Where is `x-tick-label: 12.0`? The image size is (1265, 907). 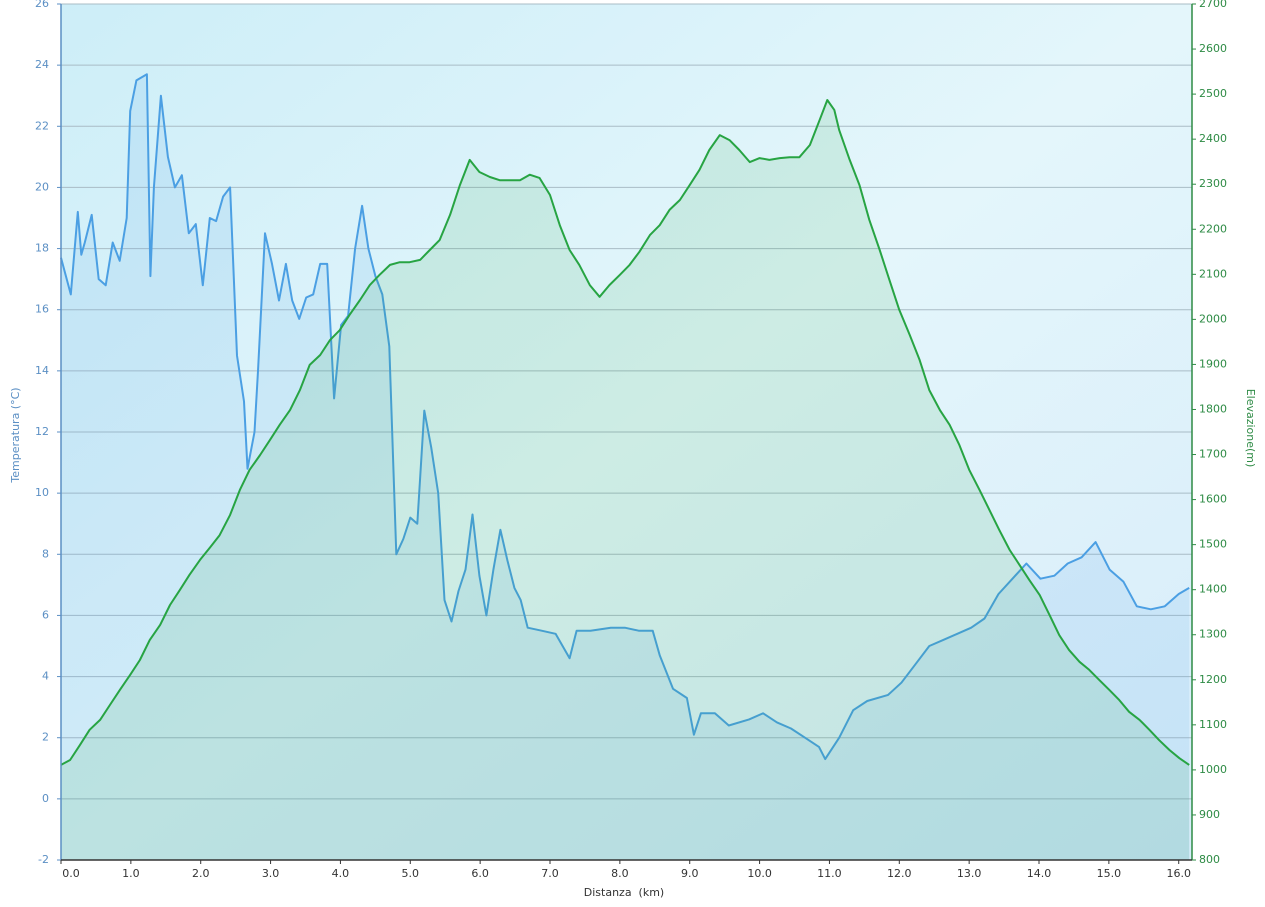 x-tick-label: 12.0 is located at coordinates (899, 873).